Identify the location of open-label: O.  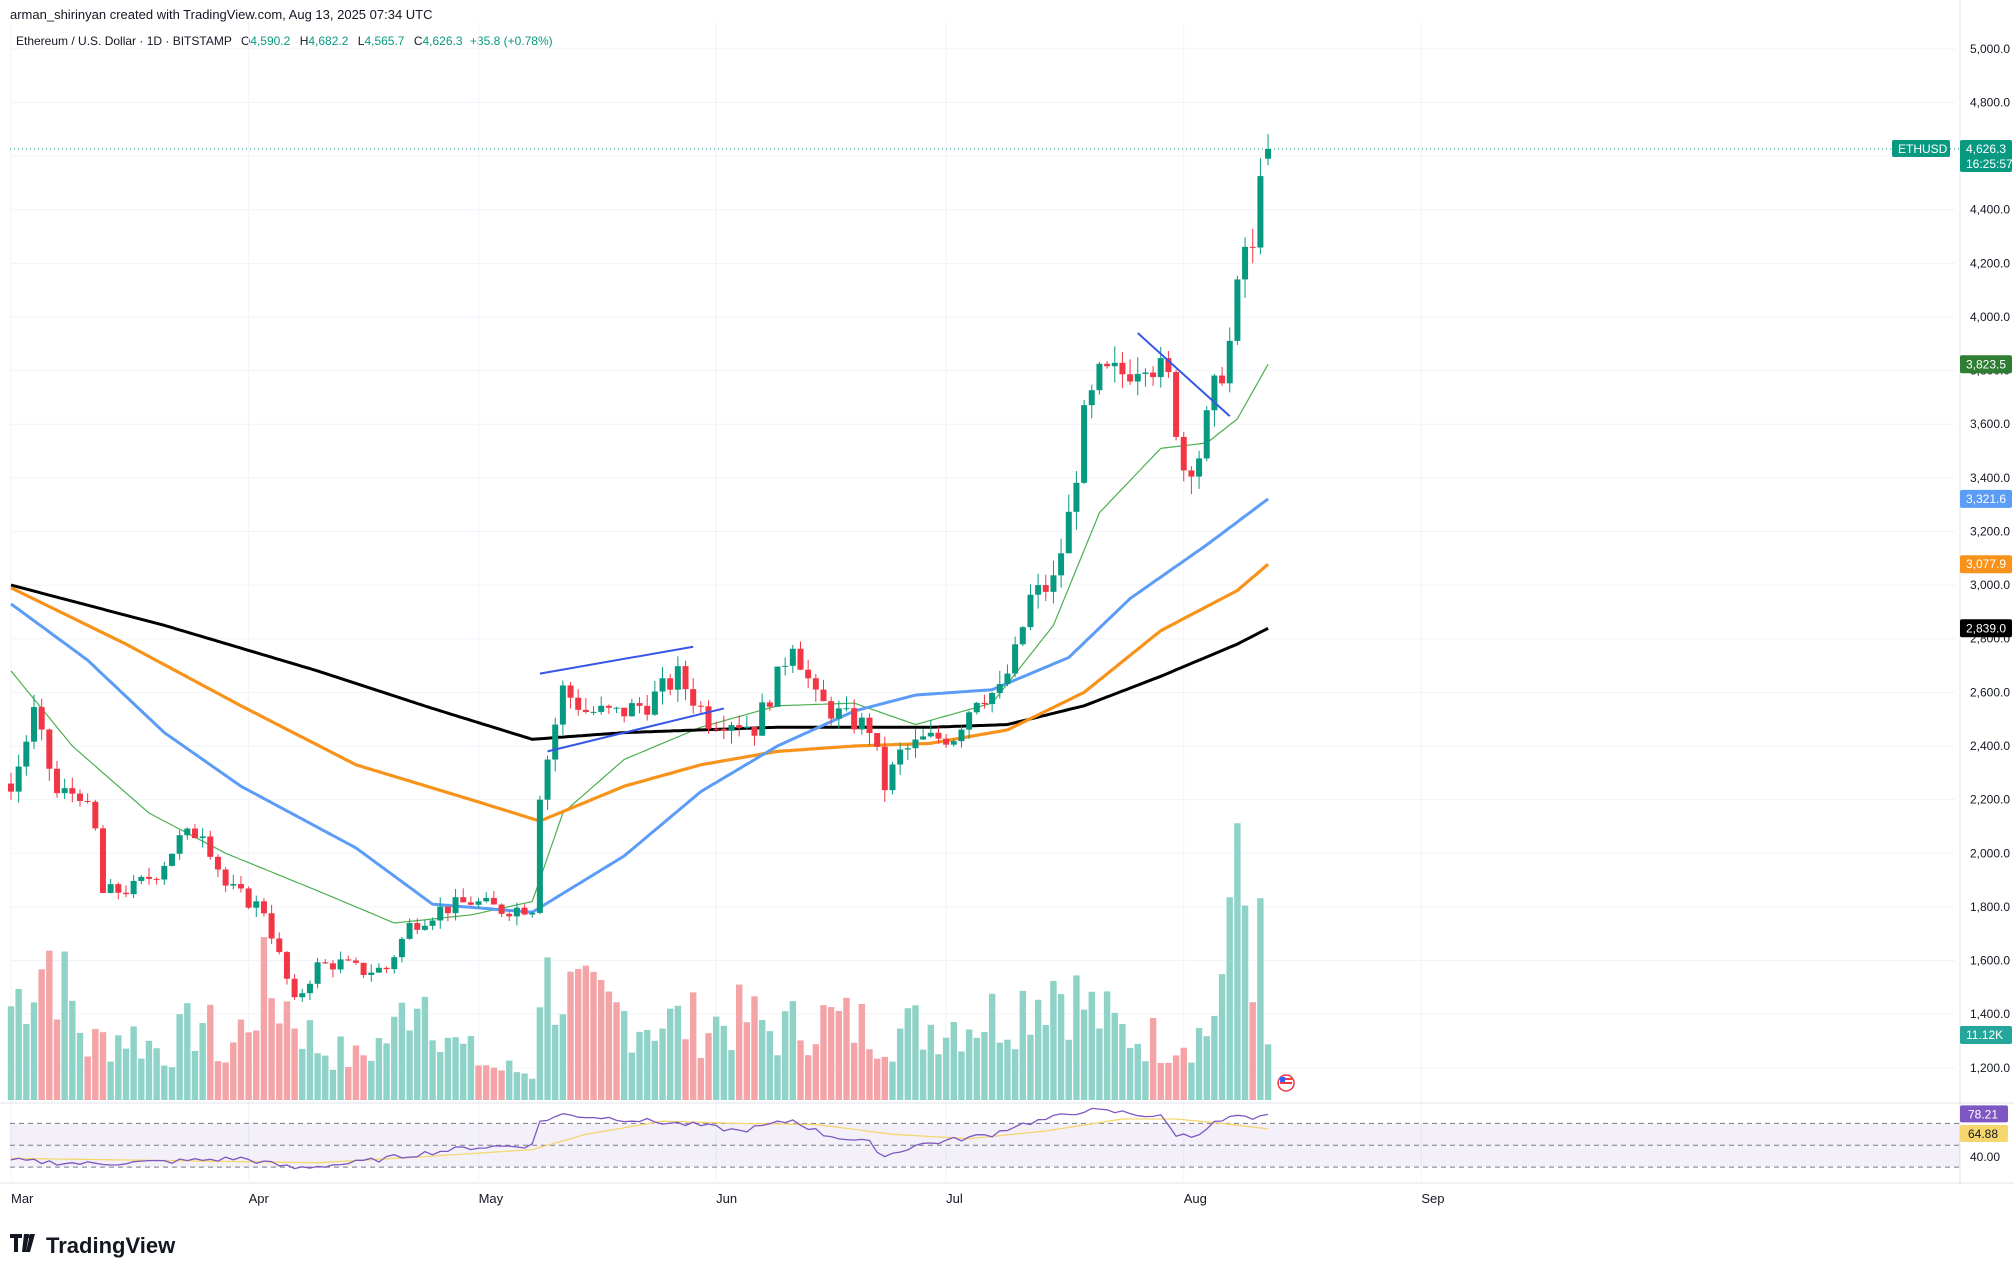
(245, 41).